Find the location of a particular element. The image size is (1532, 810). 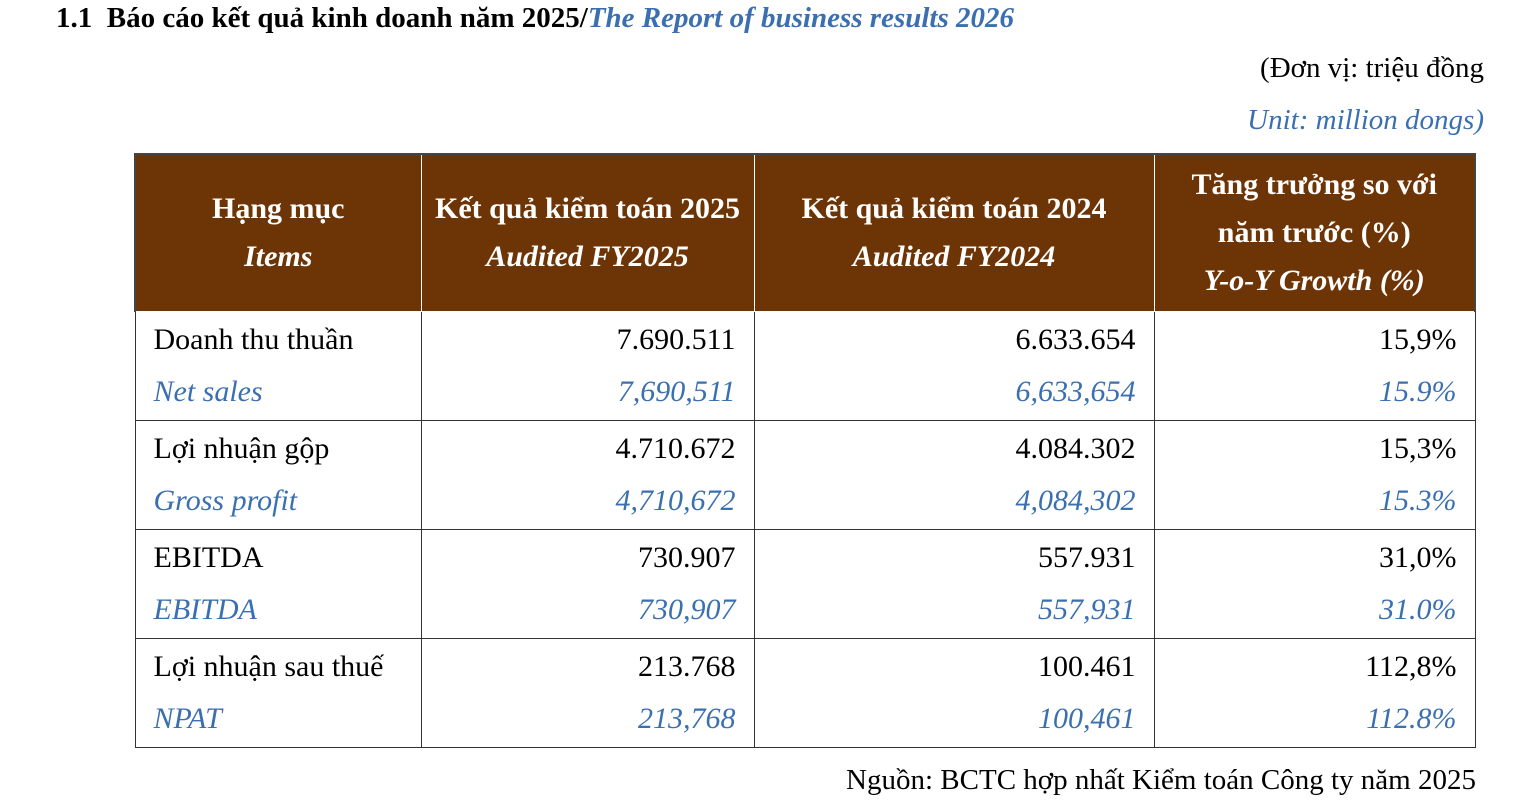

fy2024-cell: 6.633.654 6,633,654 is located at coordinates (954, 366).